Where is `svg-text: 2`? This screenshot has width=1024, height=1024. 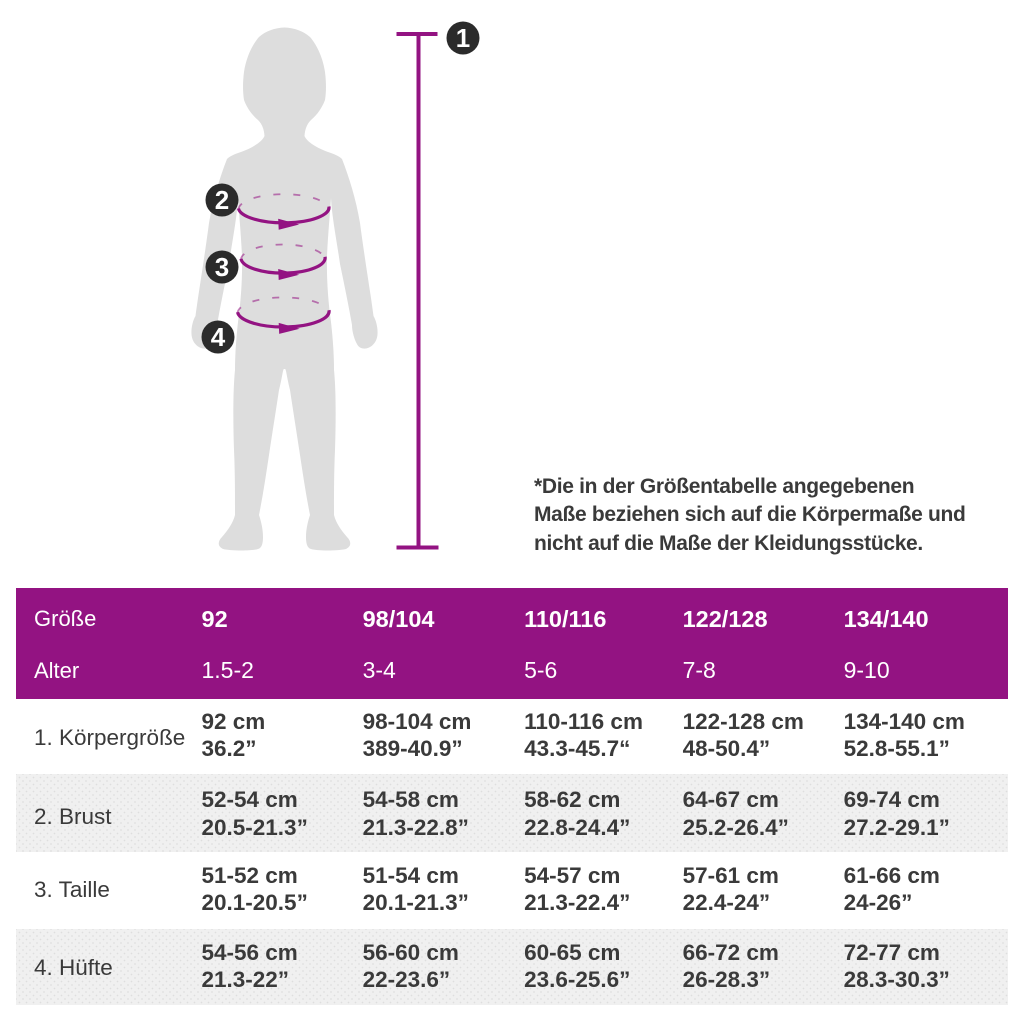 svg-text: 2 is located at coordinates (222, 200).